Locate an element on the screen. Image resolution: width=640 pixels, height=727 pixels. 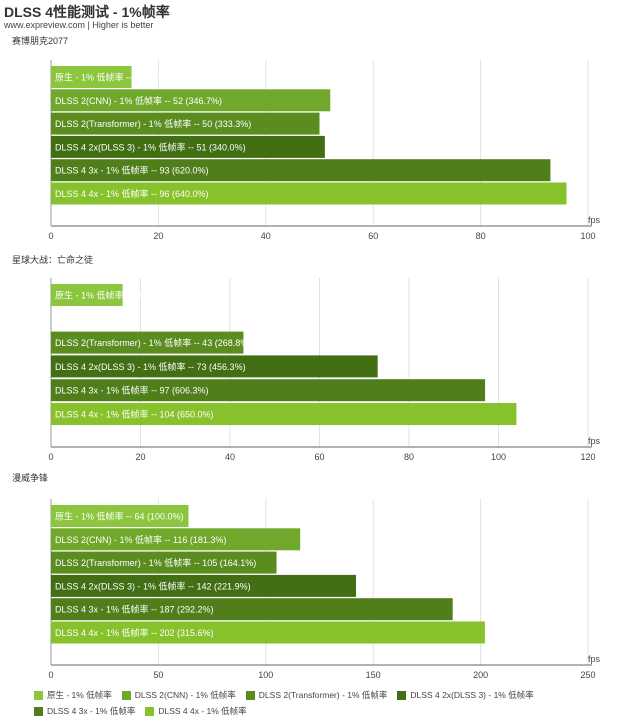
bar-label: 原生 - 1% 低帧率 -- 16 (100.0%) is located at coordinates (119, 295).